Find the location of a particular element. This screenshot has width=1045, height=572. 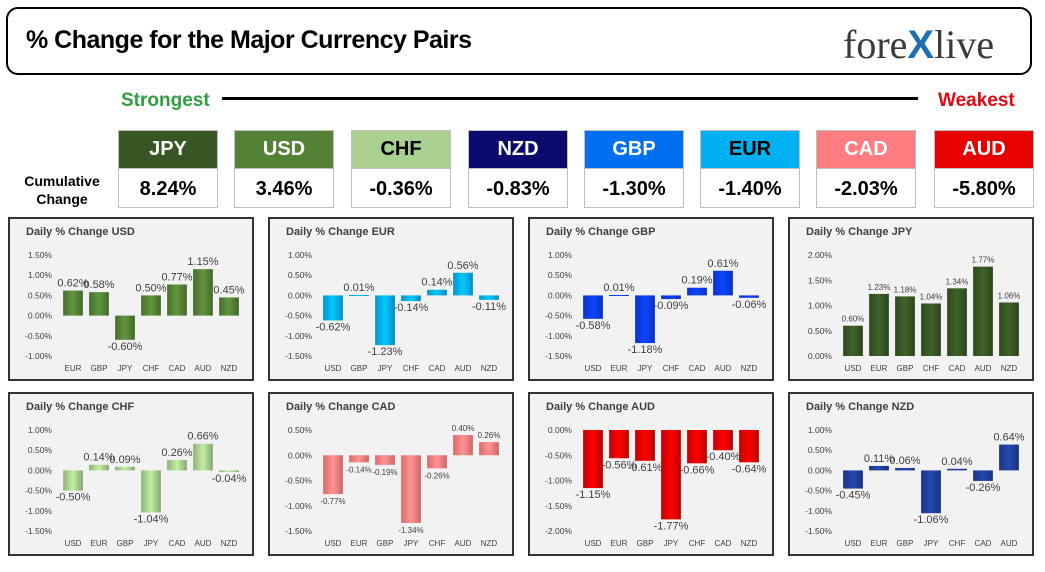

data-label: -1.23% is located at coordinates (385, 352).